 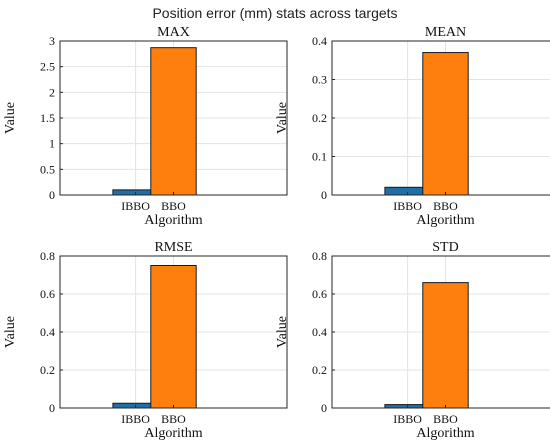 I want to click on ytick-label-max-6: 3, so click(x=52, y=41).